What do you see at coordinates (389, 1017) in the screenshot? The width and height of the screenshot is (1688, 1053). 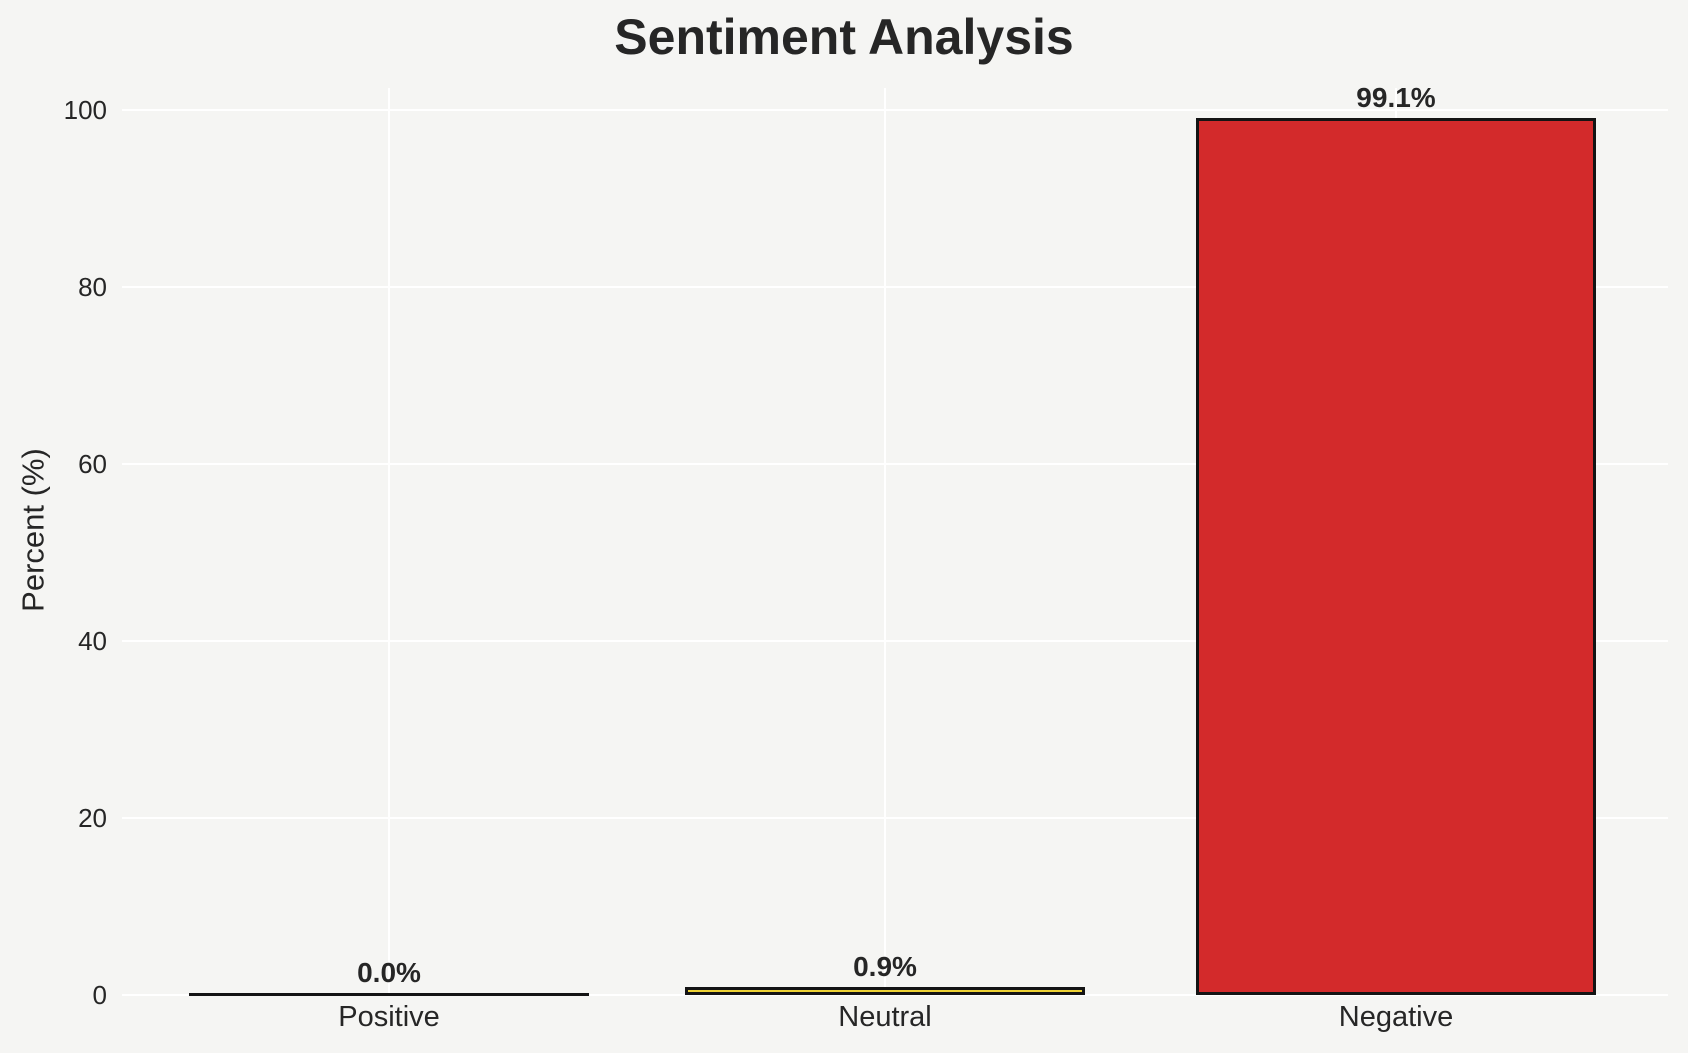 I see `x-tick-label-positive: Positive` at bounding box center [389, 1017].